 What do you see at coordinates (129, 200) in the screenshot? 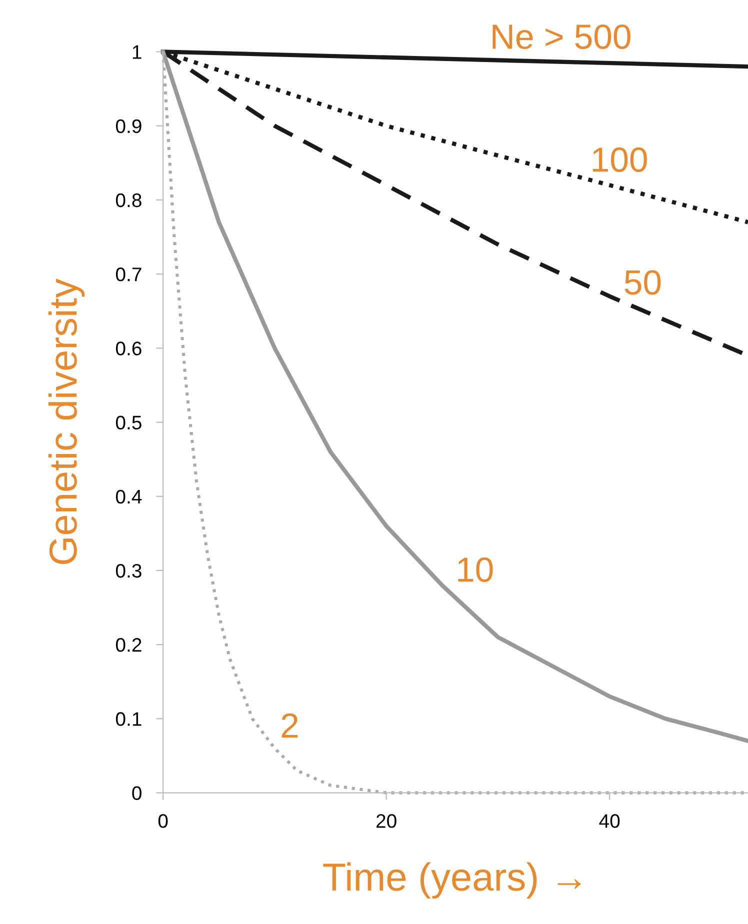
I see `y-tick-label: 0.8` at bounding box center [129, 200].